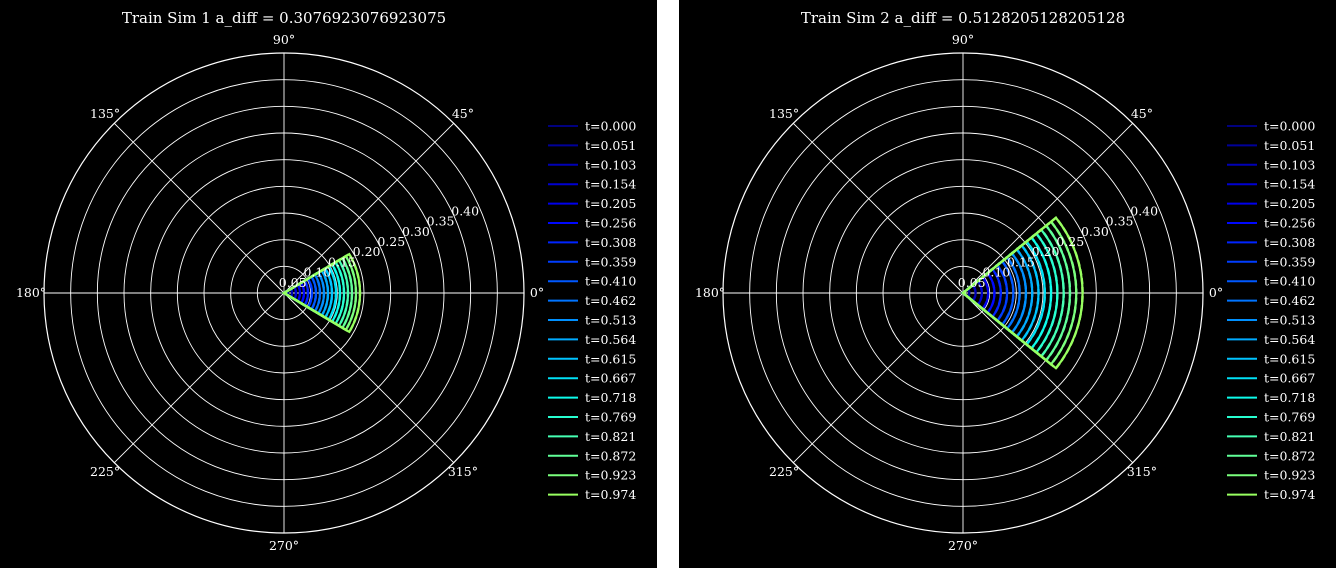  I want to click on angular-tick-label-7: 315°, so click(463, 471).